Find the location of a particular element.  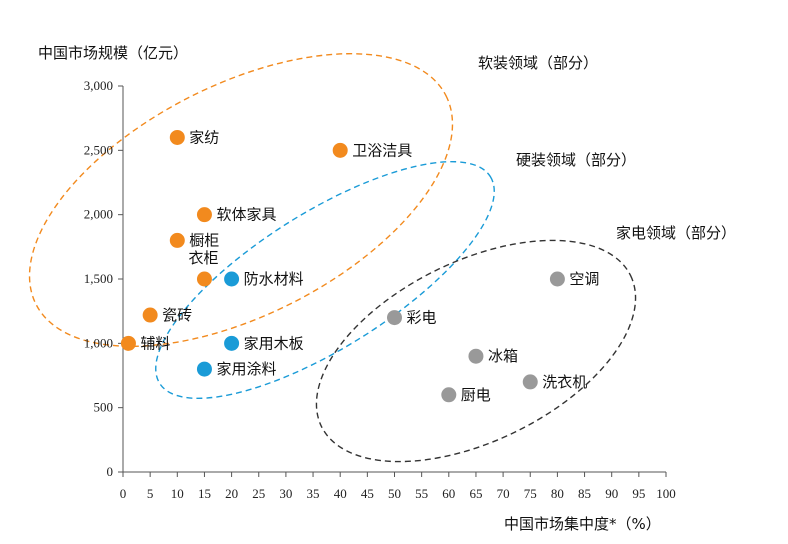

group-title-appliance: 家电领域（部分） is located at coordinates (676, 233).